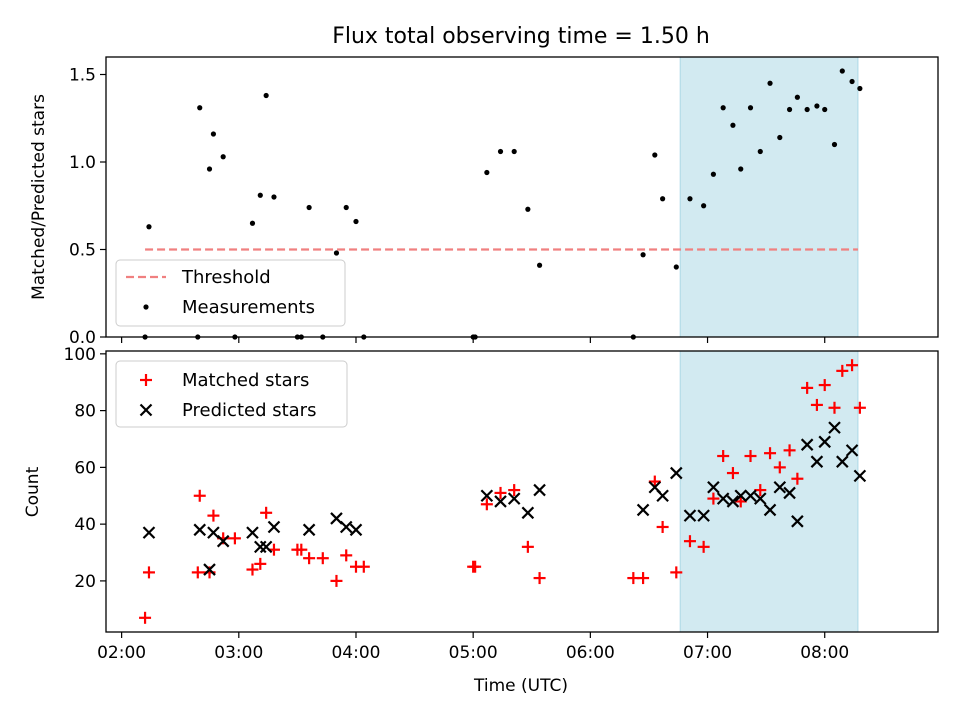 This screenshot has height=720, width=960. What do you see at coordinates (769, 197) in the screenshot?
I see `top-shaded-region` at bounding box center [769, 197].